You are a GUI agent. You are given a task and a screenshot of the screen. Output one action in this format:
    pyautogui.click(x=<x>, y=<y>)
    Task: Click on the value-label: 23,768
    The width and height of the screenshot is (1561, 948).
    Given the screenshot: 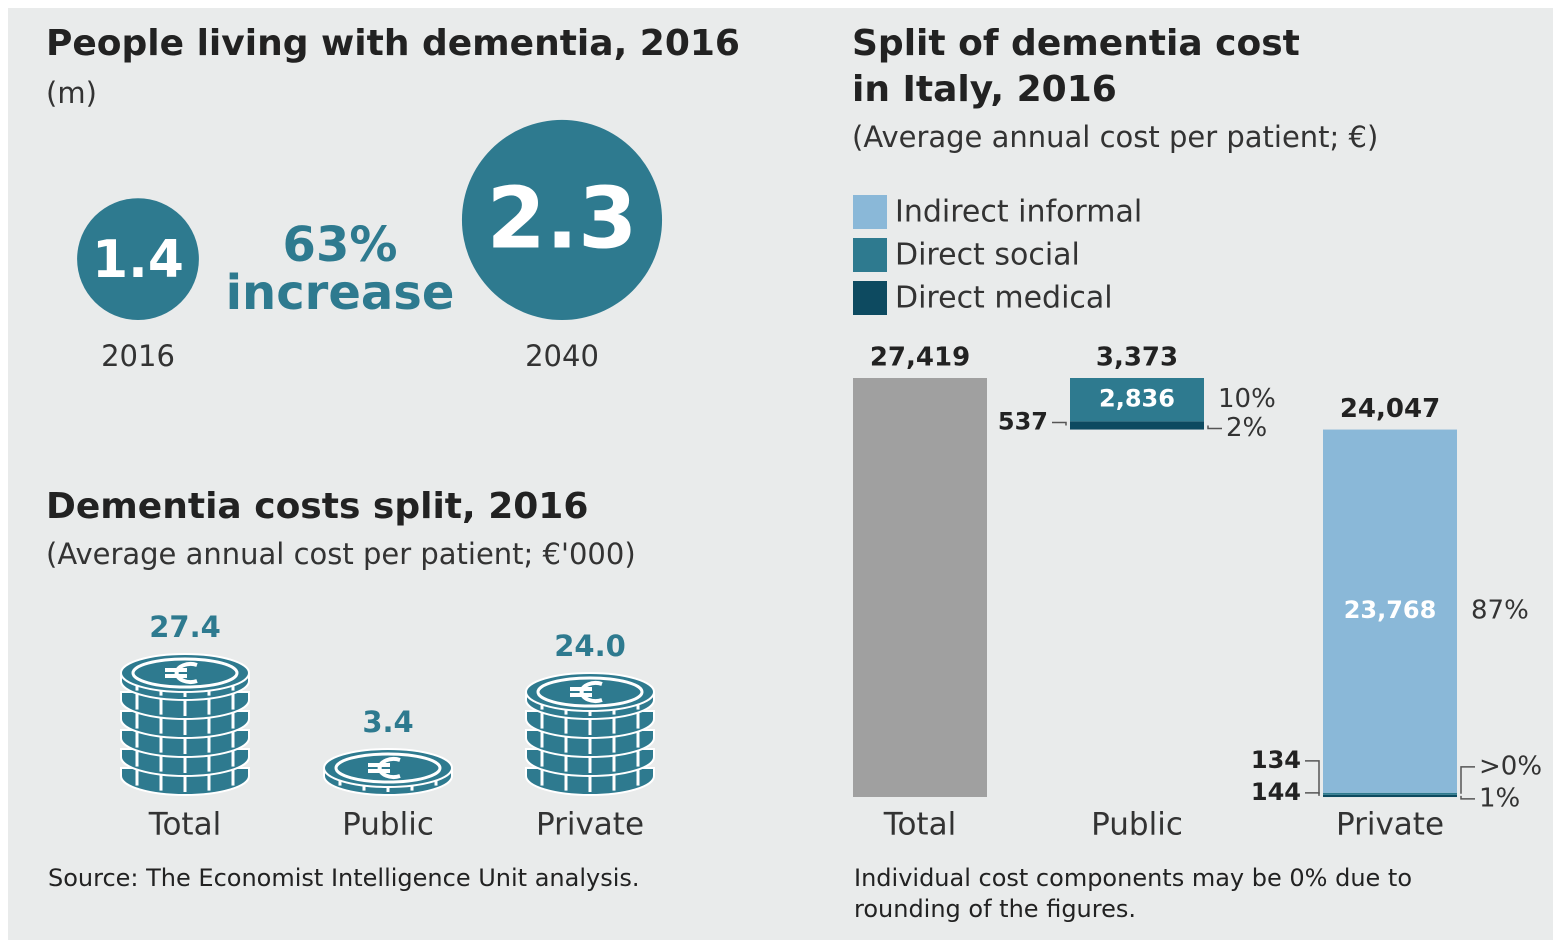 What is the action you would take?
    pyautogui.click(x=1390, y=610)
    